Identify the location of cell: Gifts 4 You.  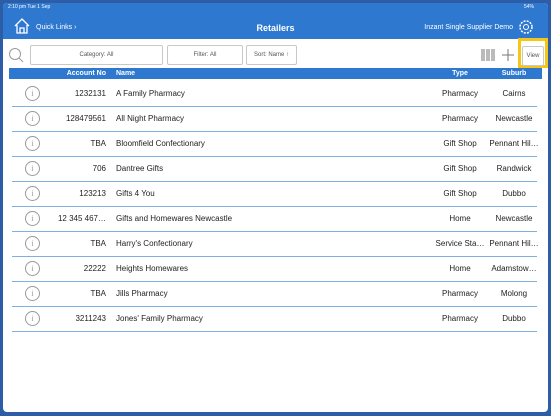
(135, 193).